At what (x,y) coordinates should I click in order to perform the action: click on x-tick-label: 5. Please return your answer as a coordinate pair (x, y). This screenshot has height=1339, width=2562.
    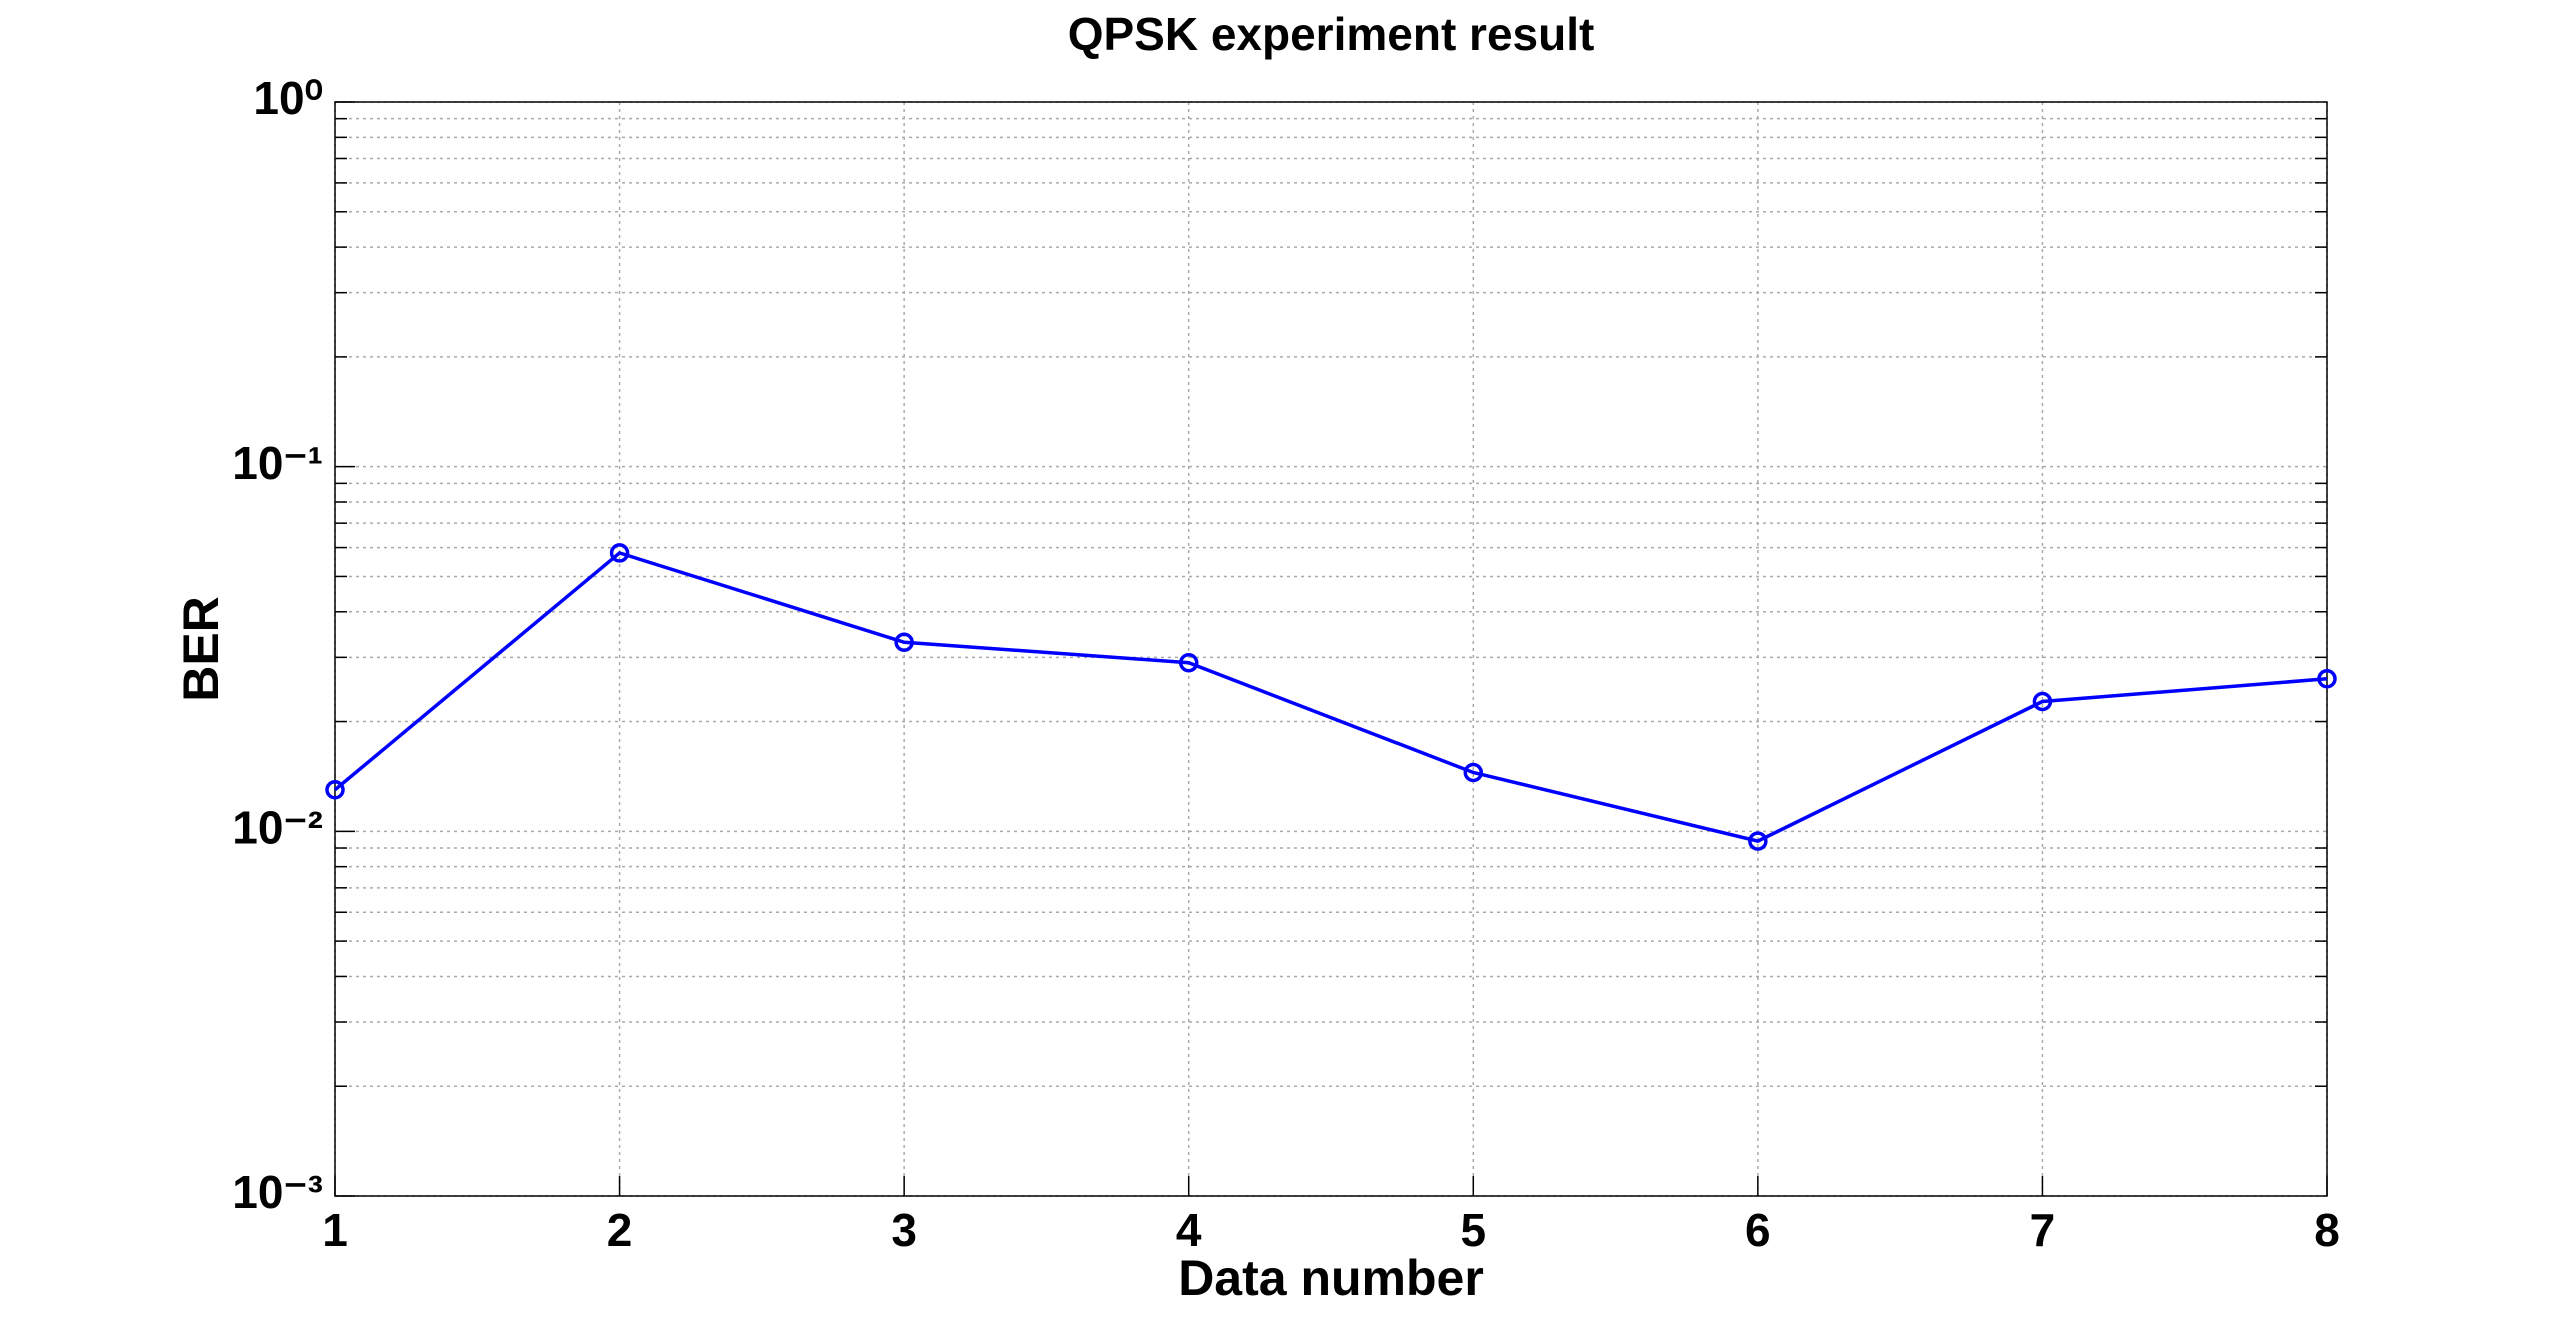
    Looking at the image, I should click on (1473, 1230).